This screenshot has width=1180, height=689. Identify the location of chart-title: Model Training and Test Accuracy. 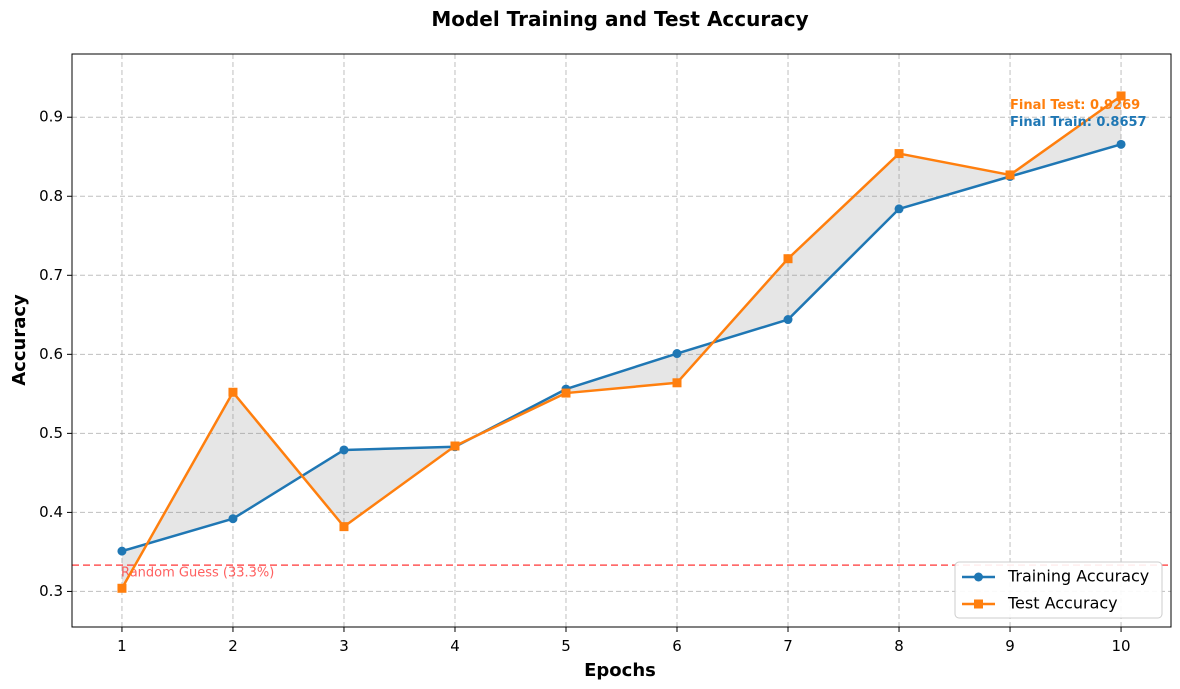
(619, 19).